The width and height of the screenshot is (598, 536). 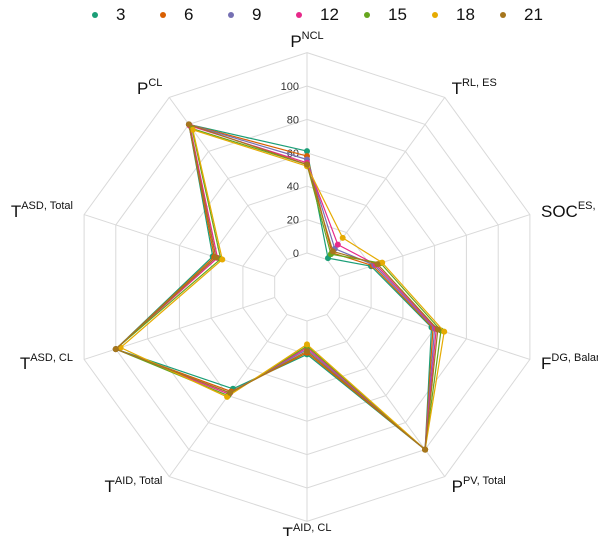 What do you see at coordinates (569, 362) in the screenshot?
I see `axis-label: FDG, Balance` at bounding box center [569, 362].